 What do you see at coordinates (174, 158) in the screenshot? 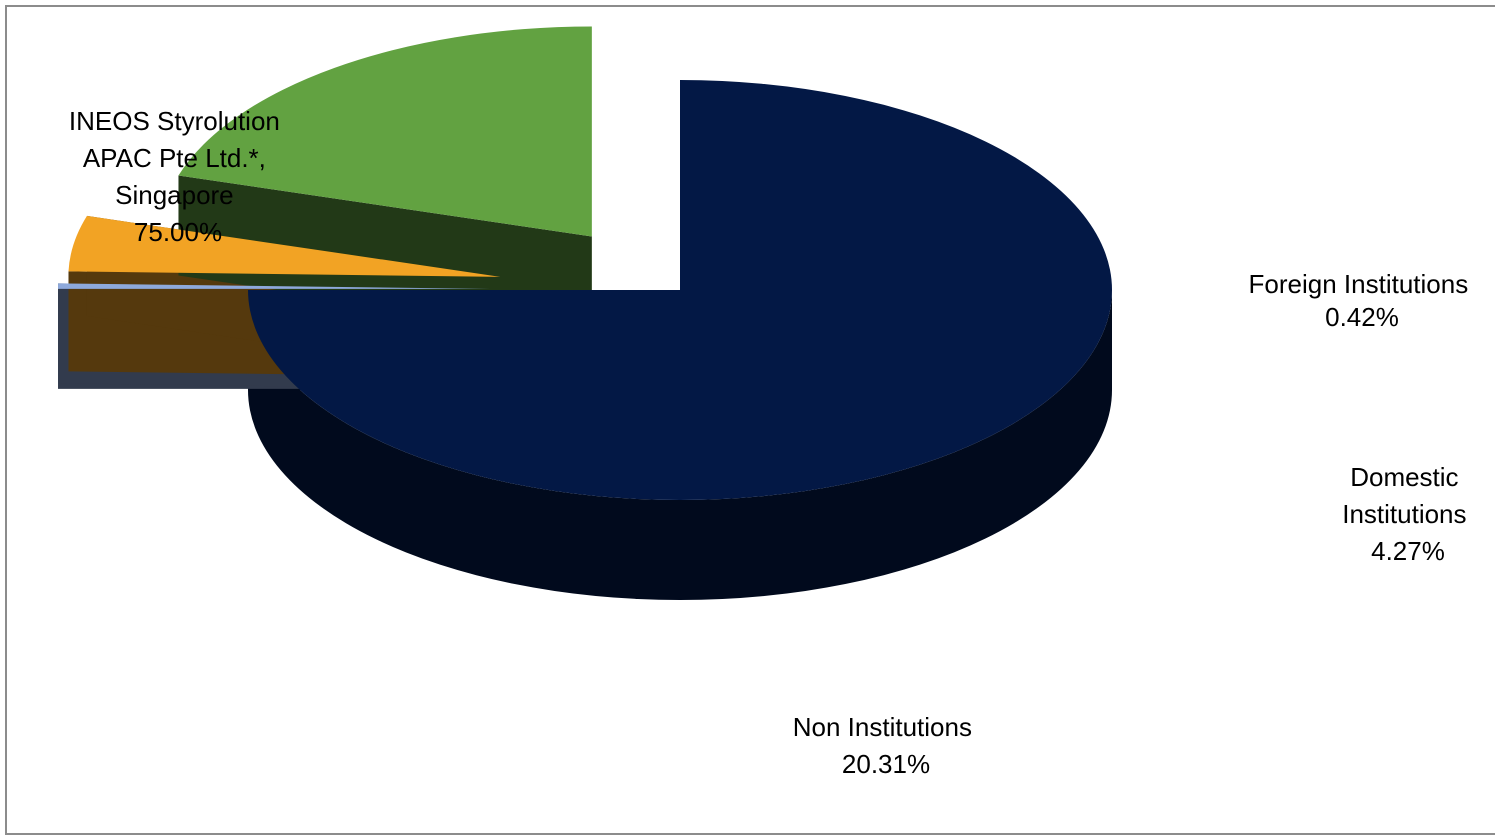
I see `label-ineos-line-2: APAC Pte Ltd.*,` at bounding box center [174, 158].